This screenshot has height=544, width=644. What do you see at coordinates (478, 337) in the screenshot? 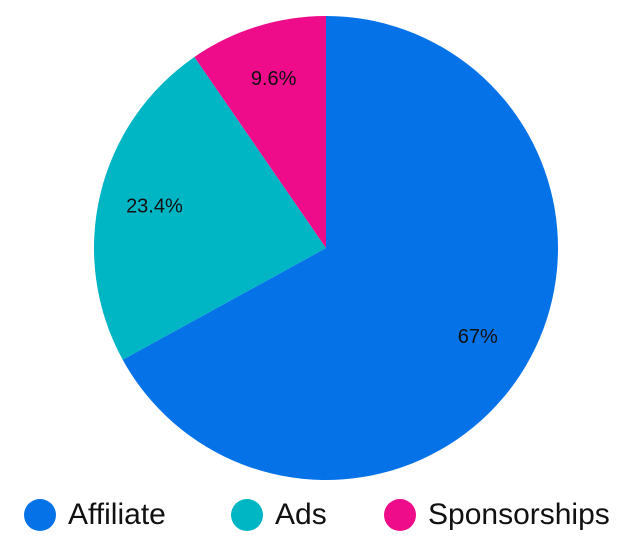
I see `value-label: 67%` at bounding box center [478, 337].